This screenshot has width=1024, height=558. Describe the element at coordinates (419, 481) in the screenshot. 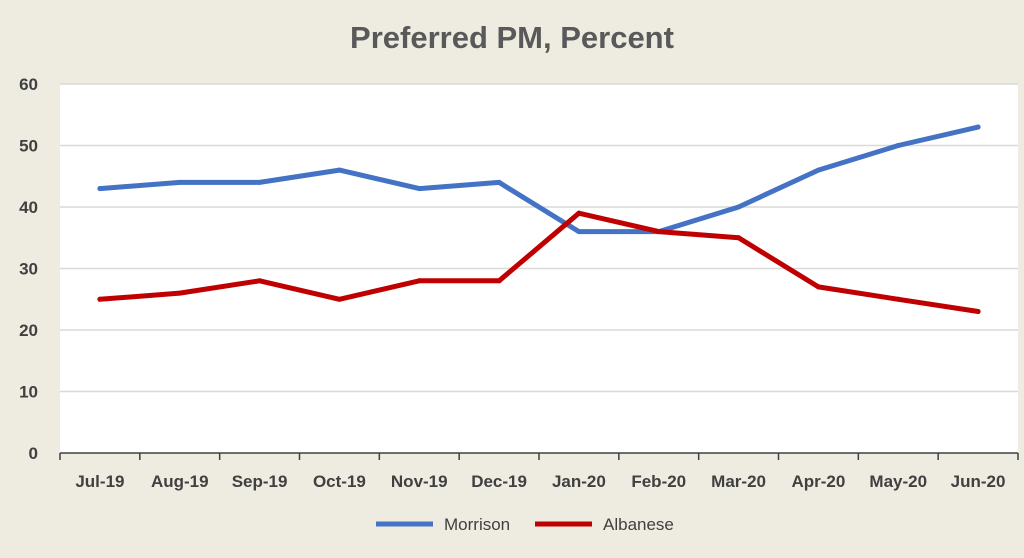

I see `x-tick-label: Nov-19` at that location.